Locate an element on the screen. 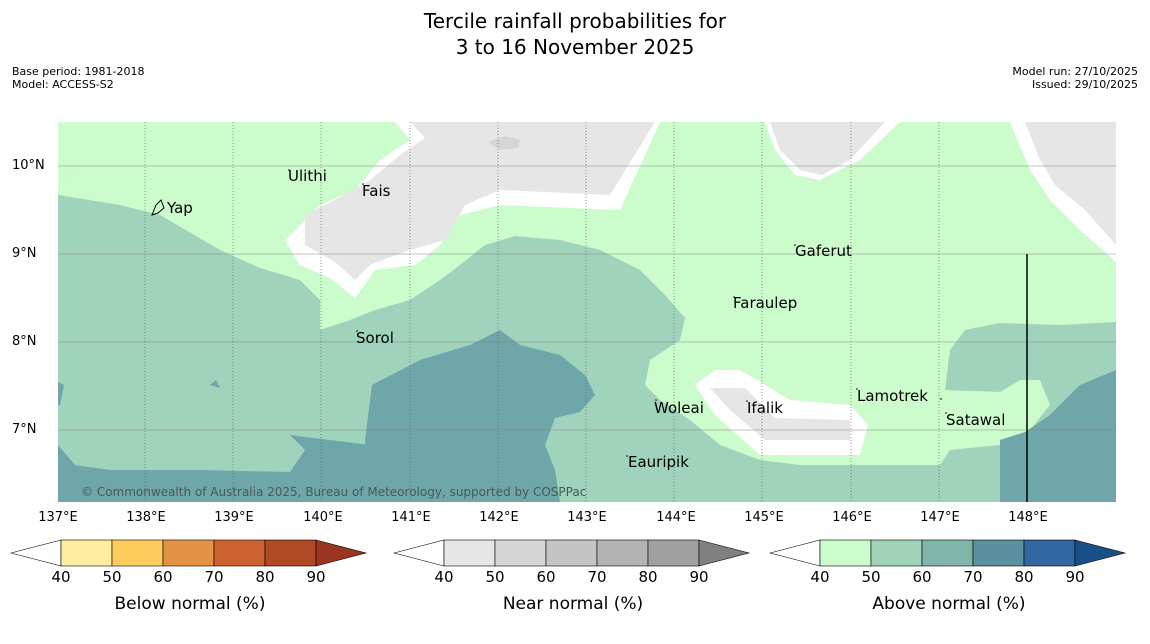 The image size is (1150, 644). title-line-1: Tercile rainfall probabilities for is located at coordinates (575, 21).